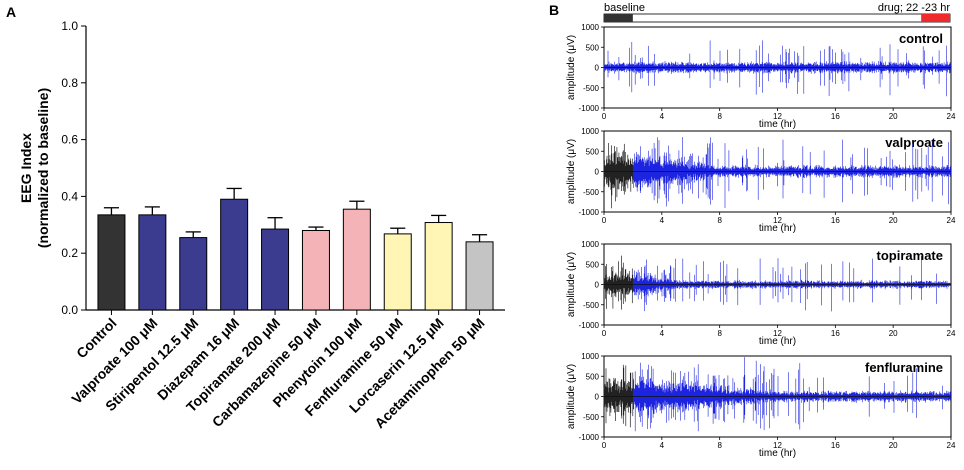 The height and width of the screenshot is (470, 964). What do you see at coordinates (777, 18) in the screenshot?
I see `timeline-track` at bounding box center [777, 18].